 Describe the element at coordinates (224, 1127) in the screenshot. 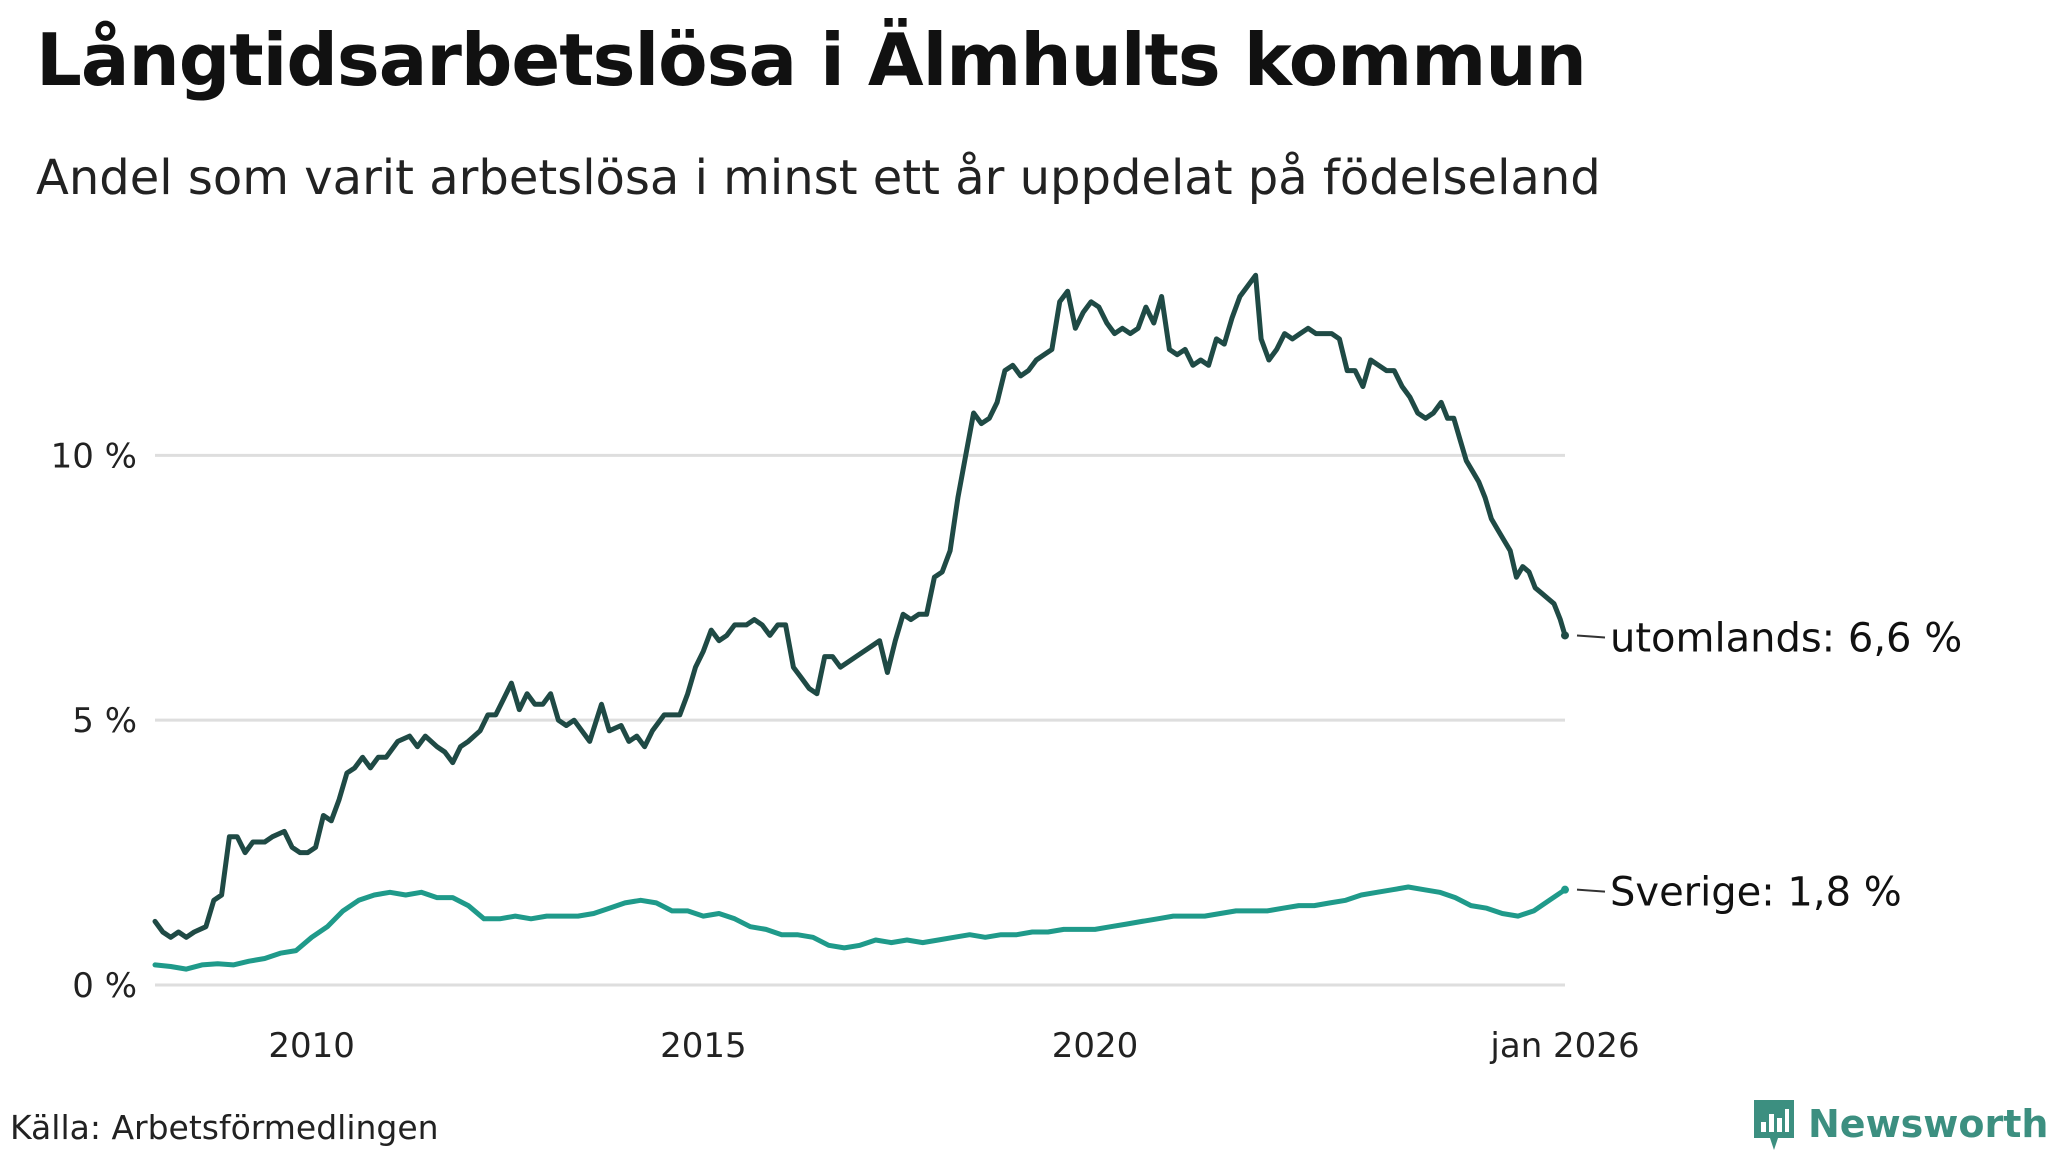

I see `source-note: Källa: Arbetsförmedlingen` at that location.